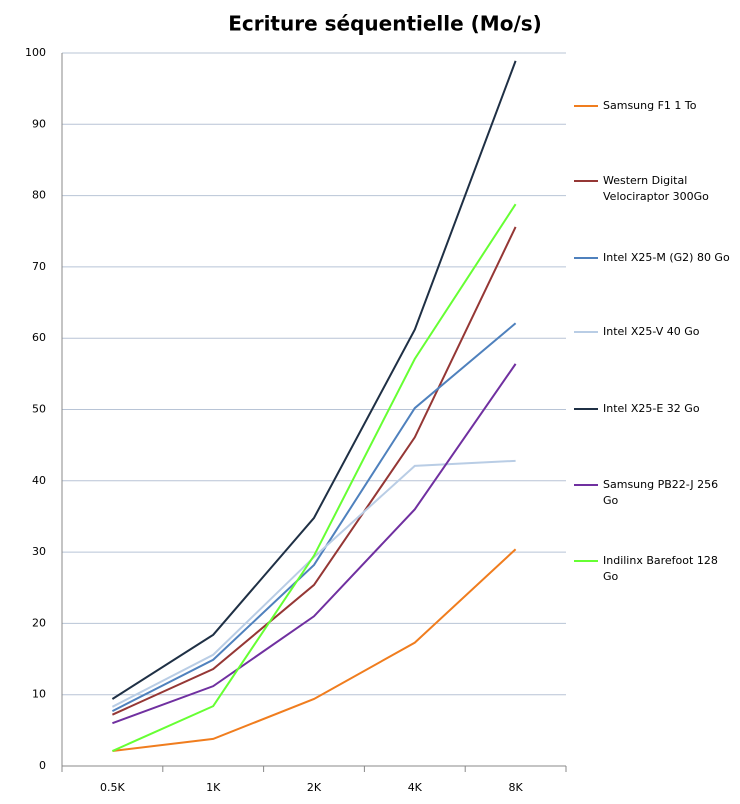 This screenshot has height=804, width=740. I want to click on x-tick-label: 0.5K, so click(112, 787).